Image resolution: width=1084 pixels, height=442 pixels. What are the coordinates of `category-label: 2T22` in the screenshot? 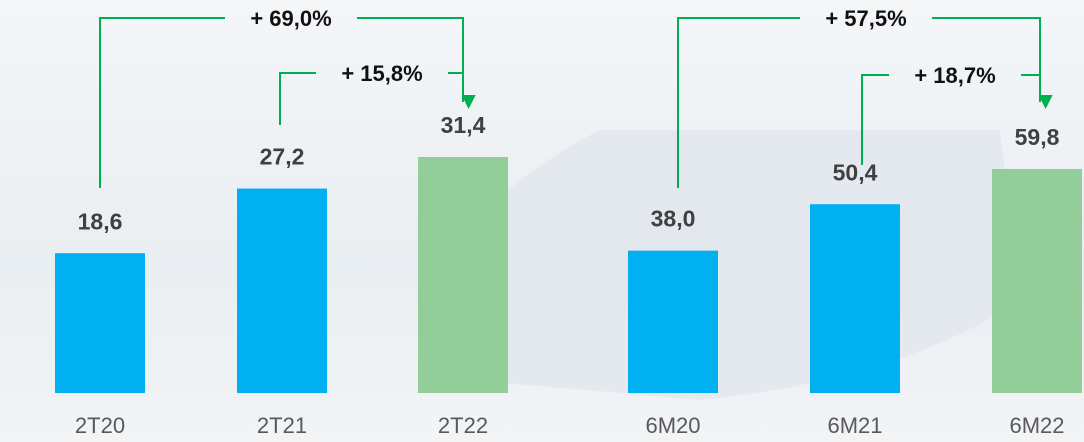 It's located at (463, 425).